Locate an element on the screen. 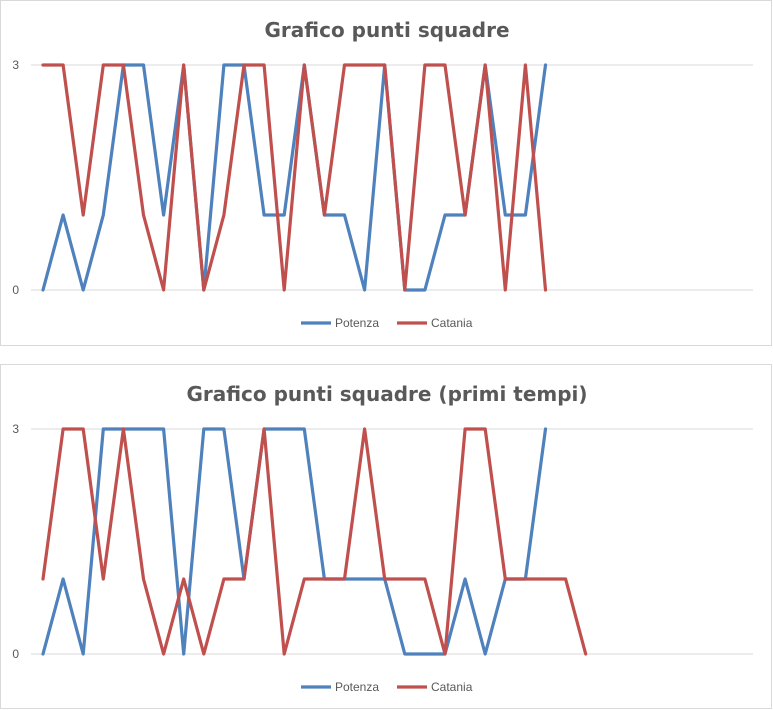  chart-title: Grafico punti squadre (primi tempi) is located at coordinates (386, 394).